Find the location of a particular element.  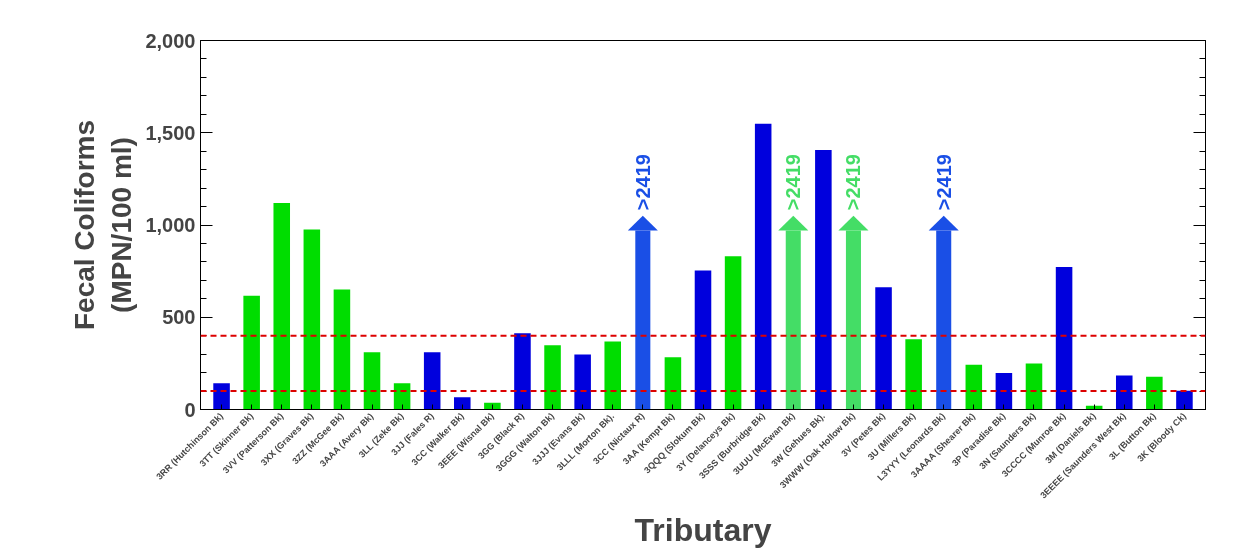

y-tick-label: 0 is located at coordinates (190, 409).